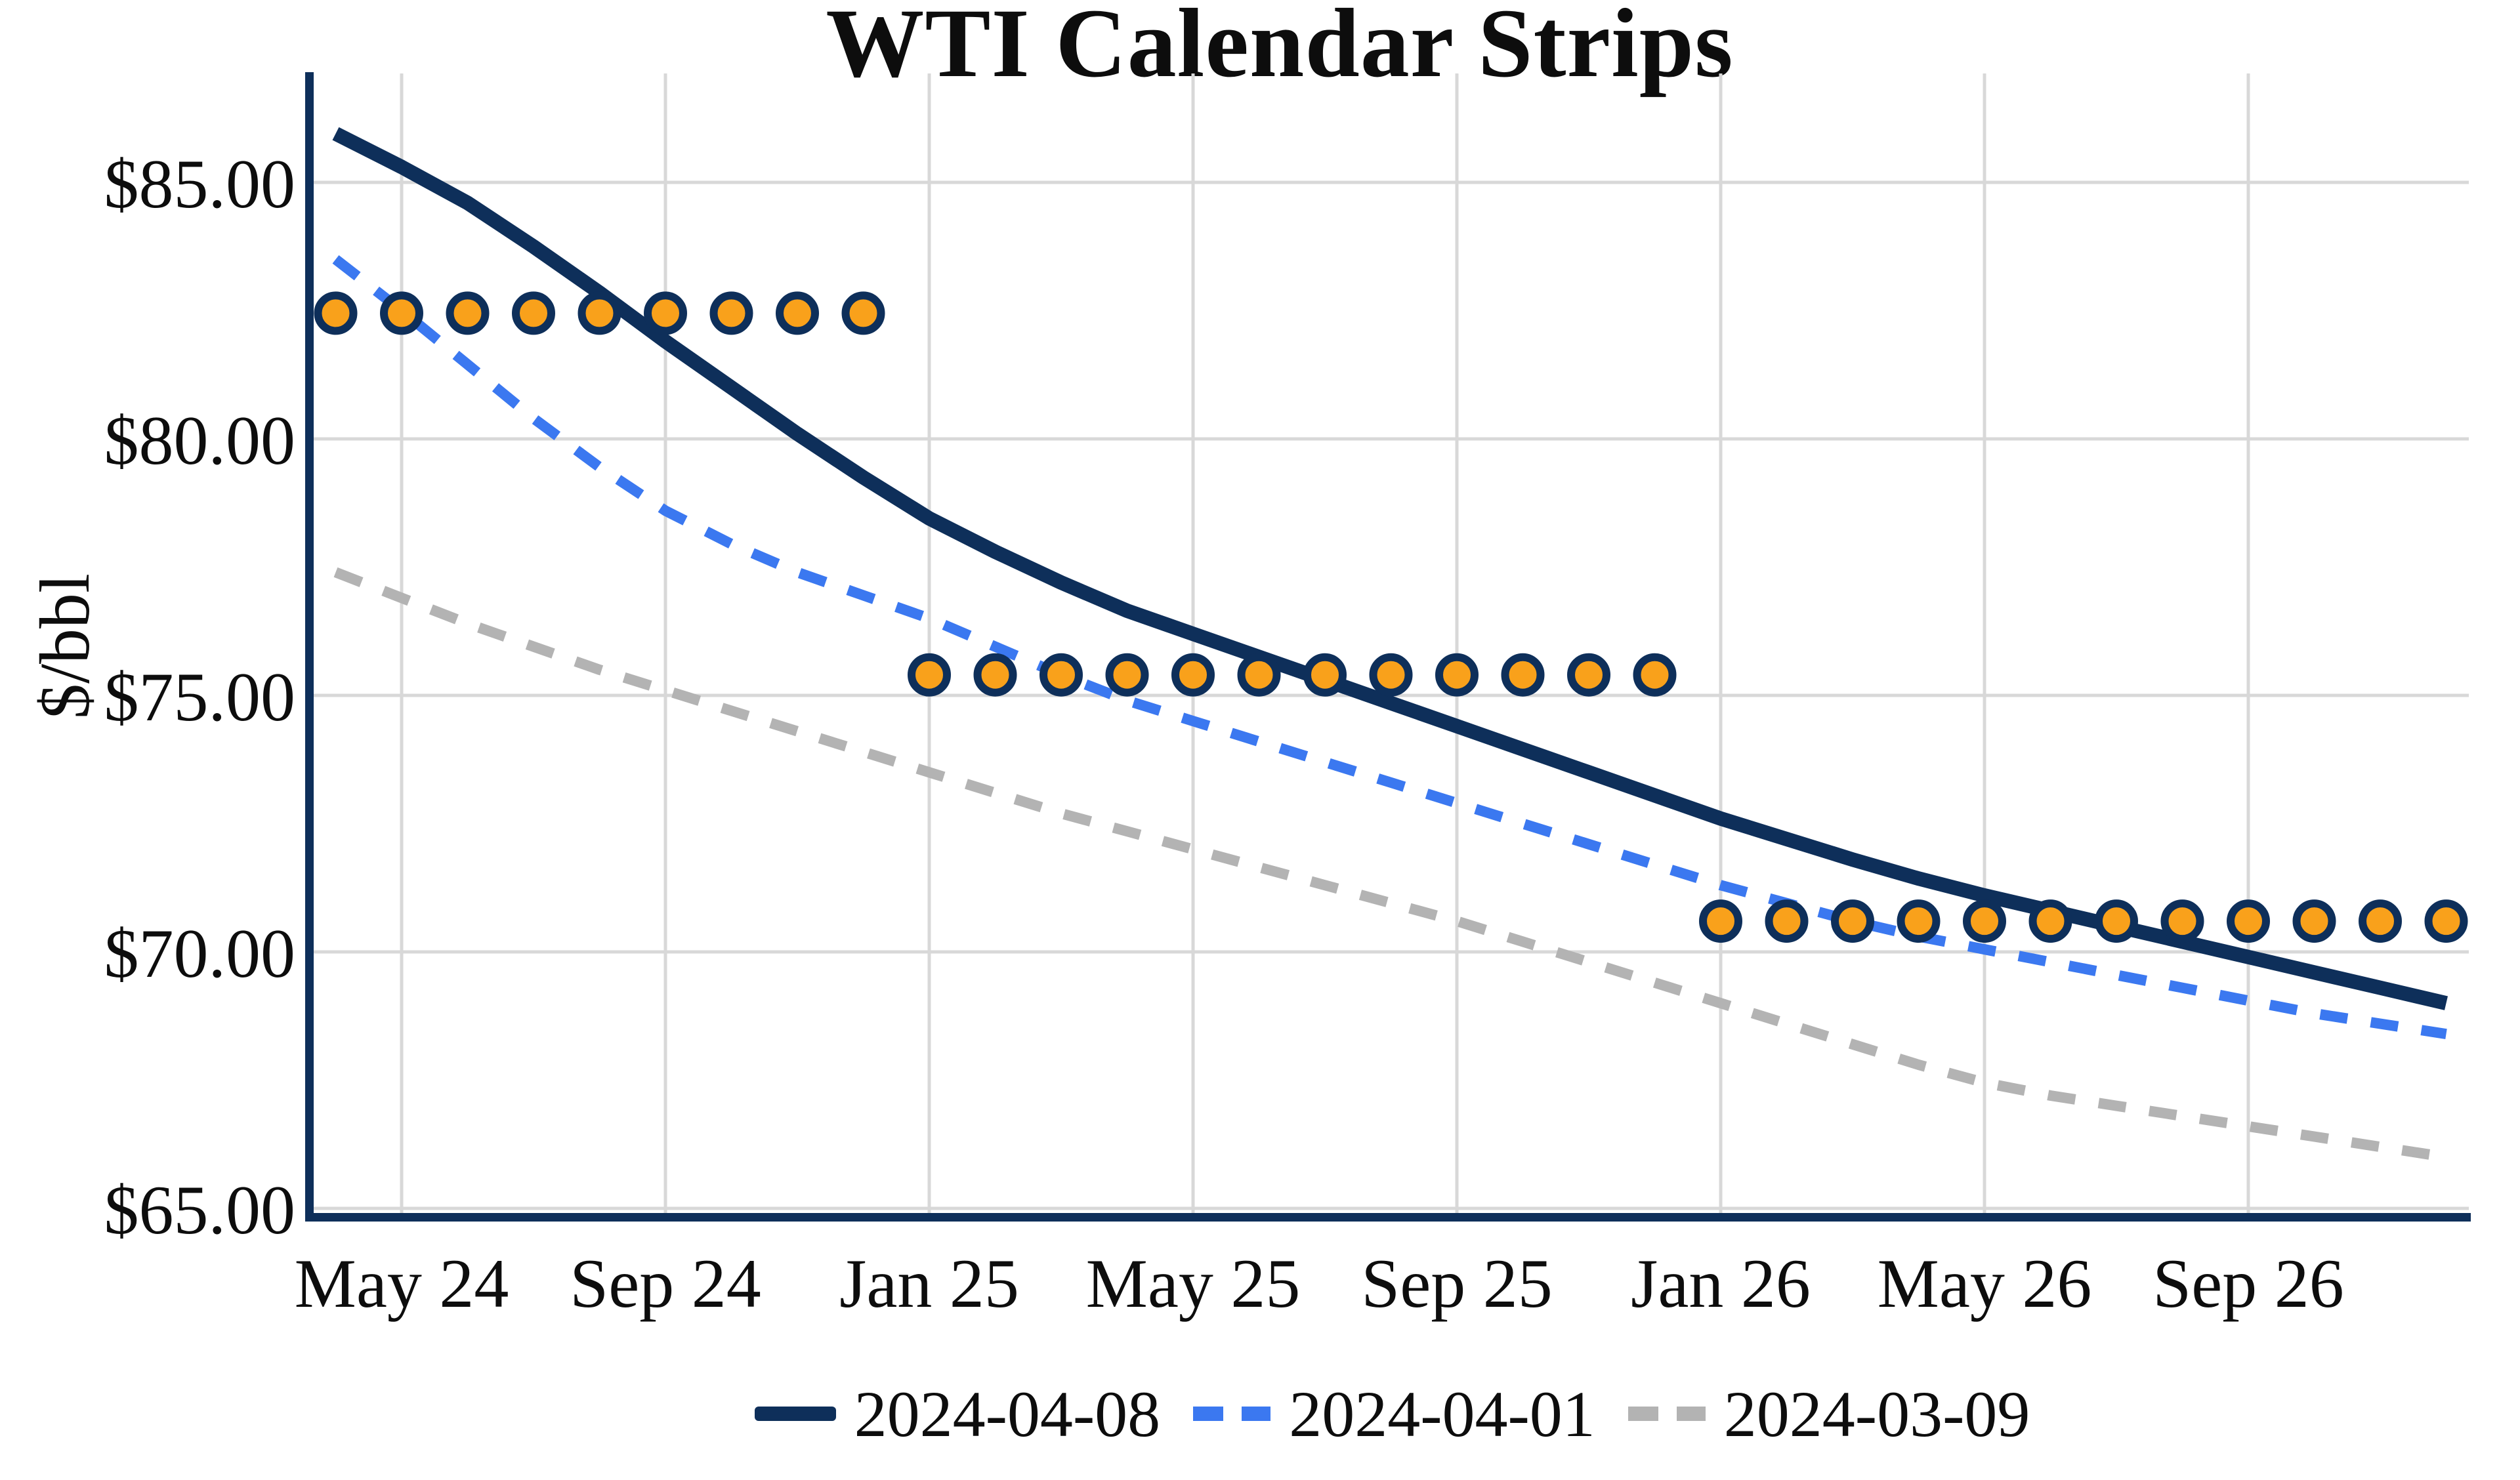 This screenshot has height=1480, width=2520. What do you see at coordinates (402, 1283) in the screenshot?
I see `svg-text: May 24` at bounding box center [402, 1283].